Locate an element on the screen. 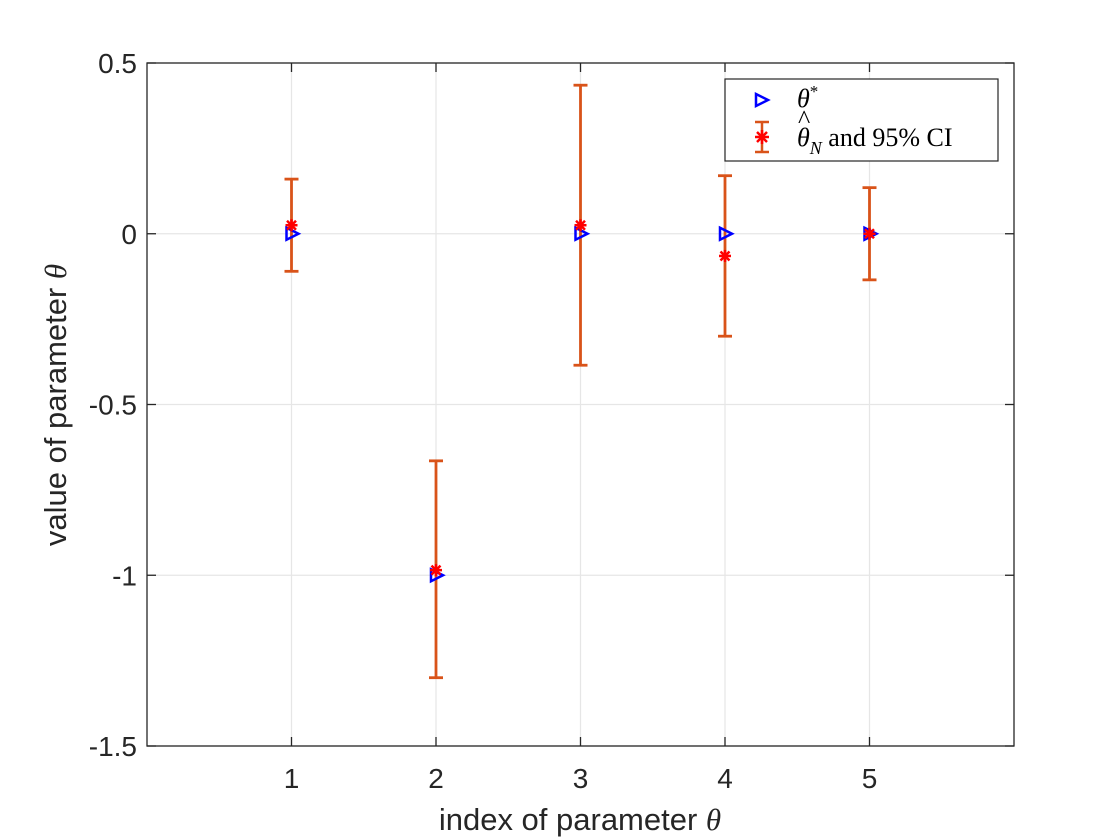 The height and width of the screenshot is (840, 1120). x-tick-label: 4 is located at coordinates (725, 778).